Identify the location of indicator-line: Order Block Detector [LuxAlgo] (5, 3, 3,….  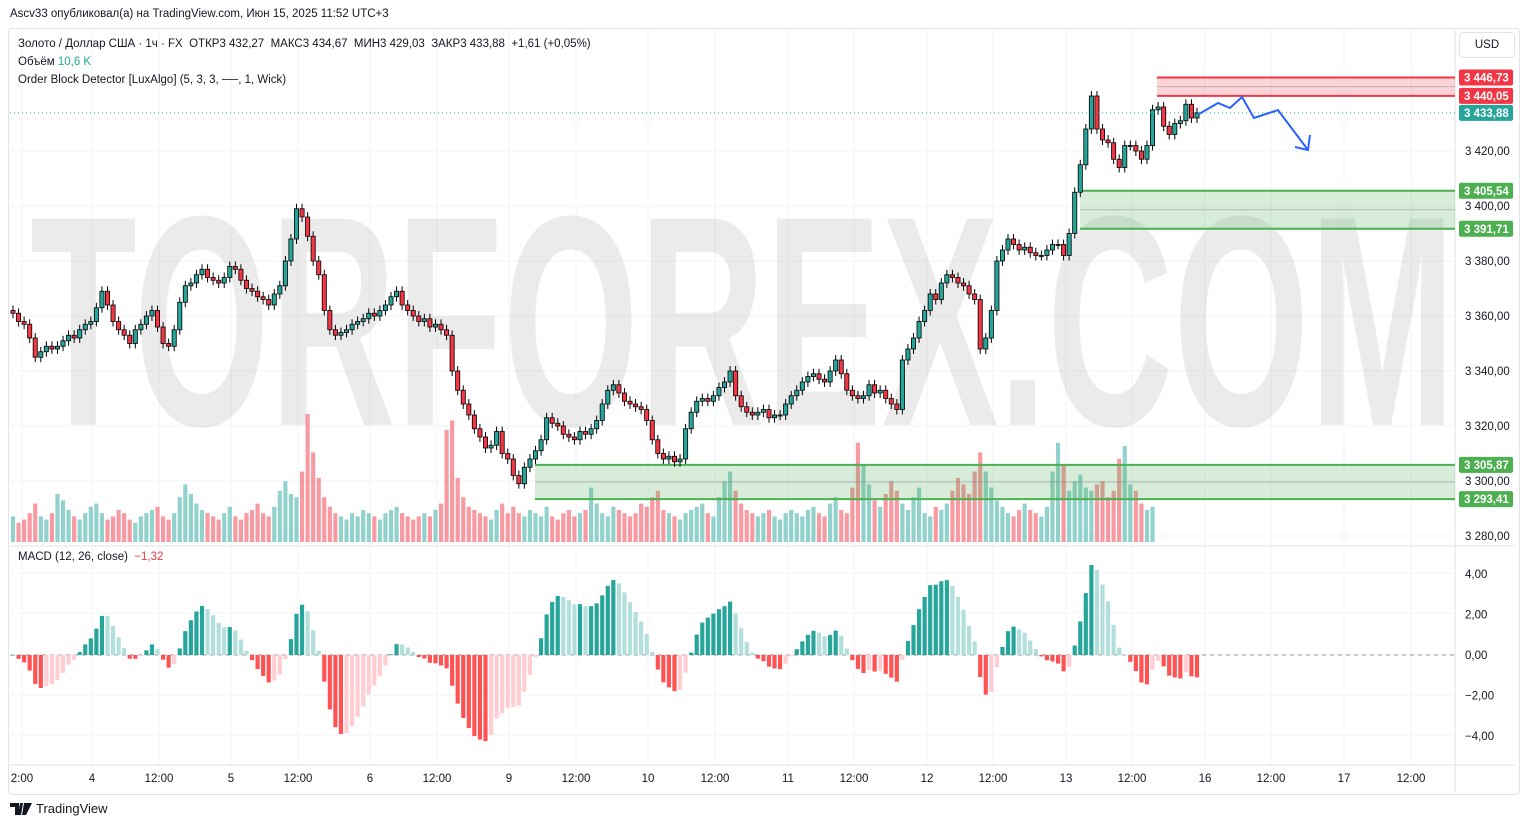
(152, 80).